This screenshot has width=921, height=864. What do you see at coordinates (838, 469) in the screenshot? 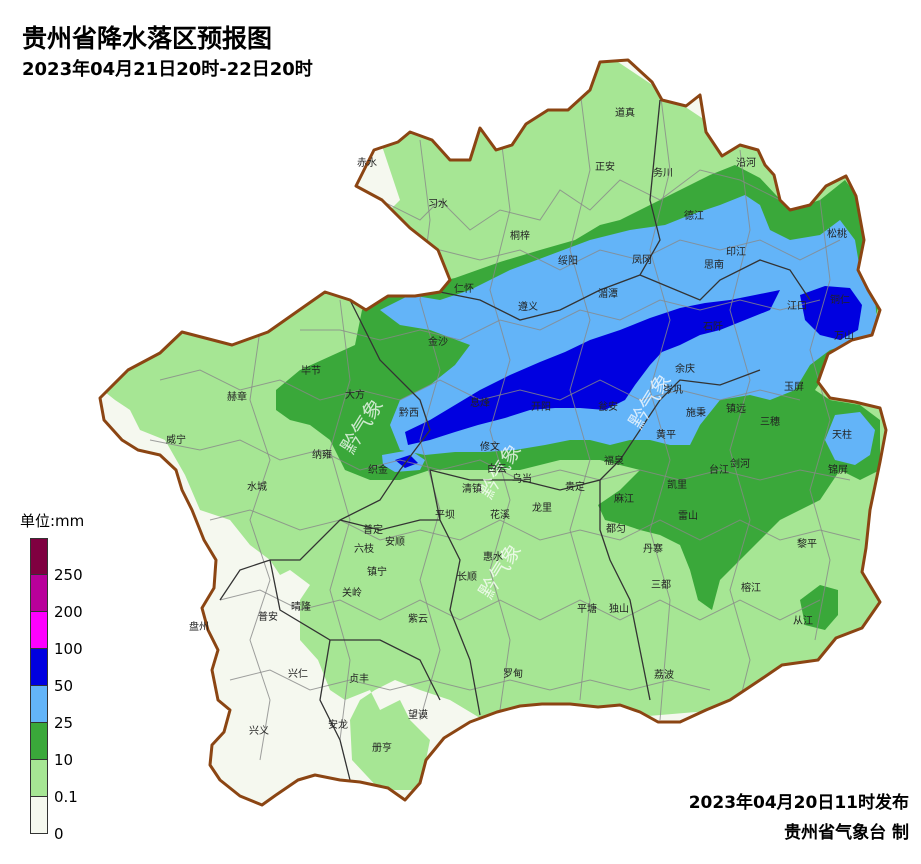
I see `city-label: 锦屏` at bounding box center [838, 469].